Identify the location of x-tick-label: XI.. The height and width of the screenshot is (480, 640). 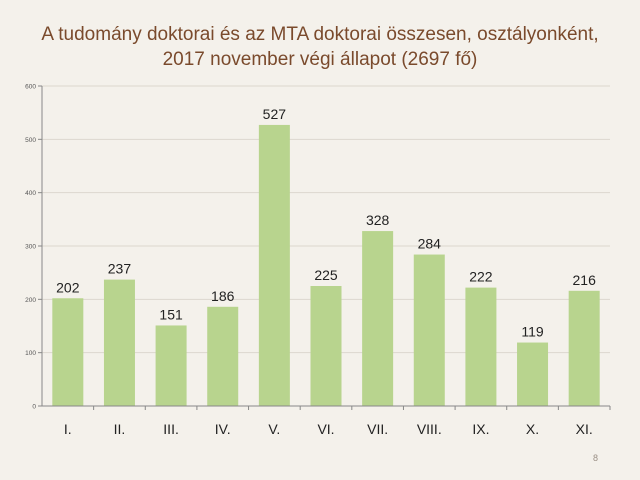
(584, 429).